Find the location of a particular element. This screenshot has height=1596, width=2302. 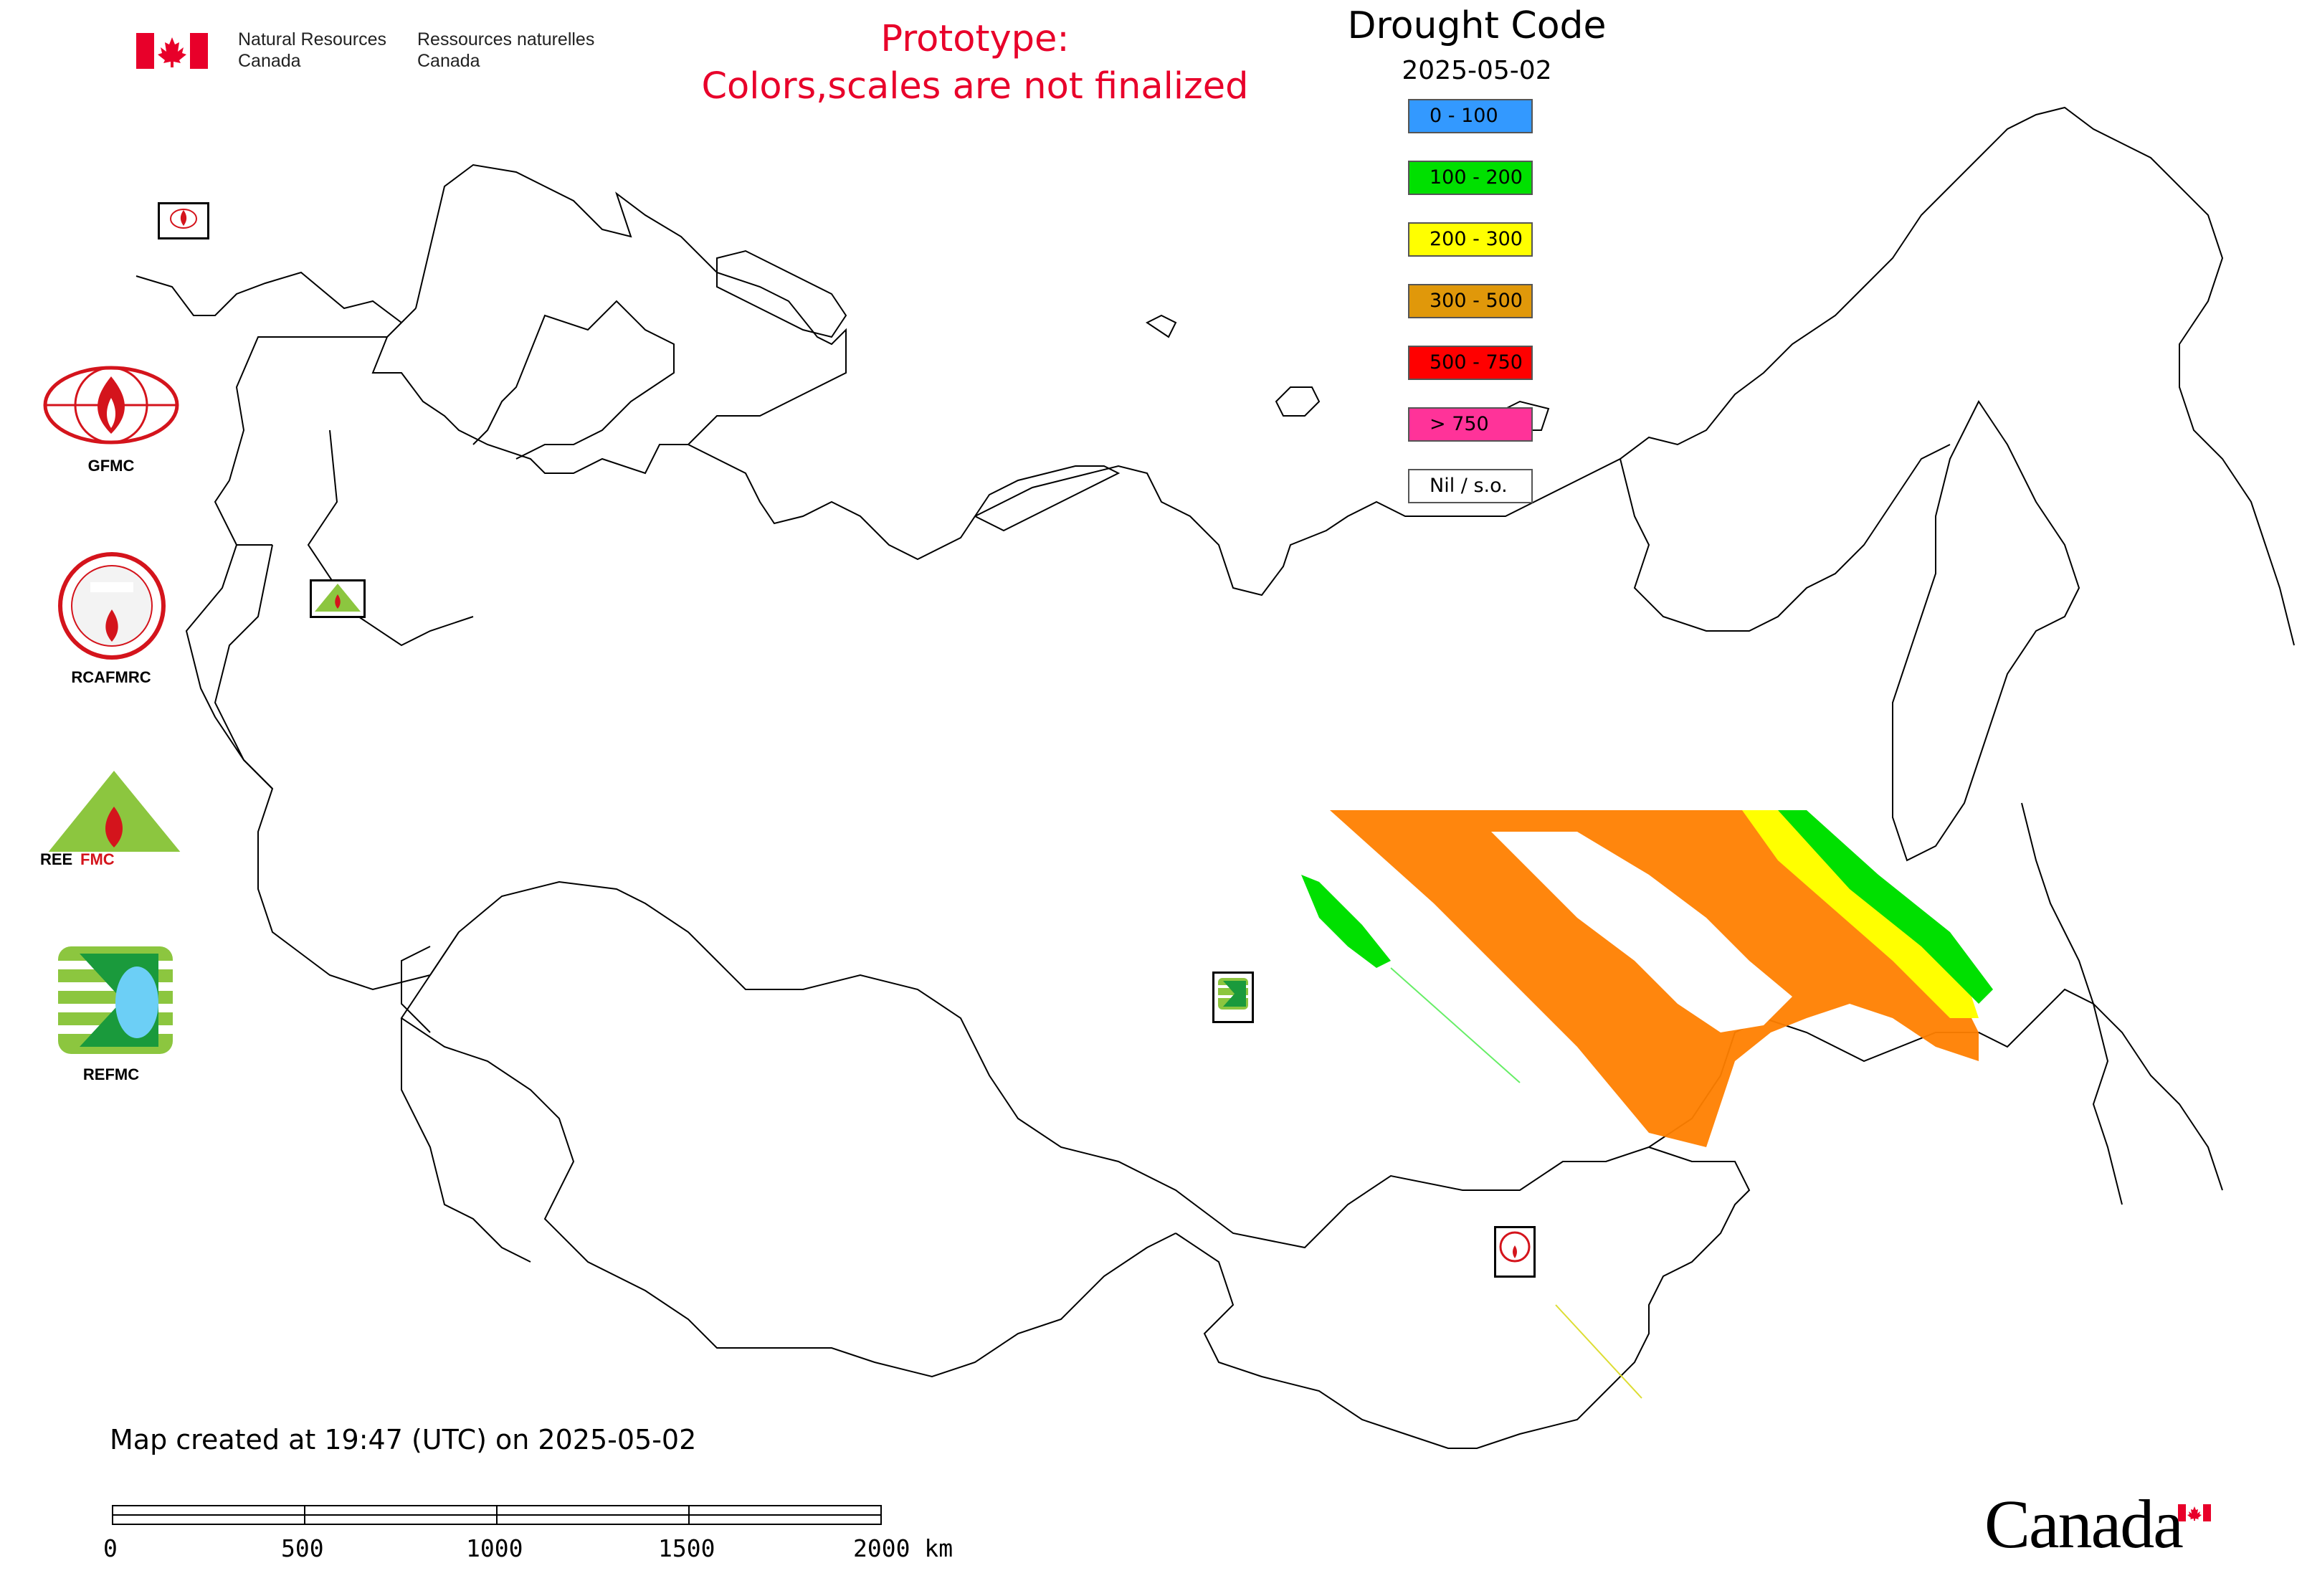

scale-tick-1000: 1000 is located at coordinates (494, 1548).